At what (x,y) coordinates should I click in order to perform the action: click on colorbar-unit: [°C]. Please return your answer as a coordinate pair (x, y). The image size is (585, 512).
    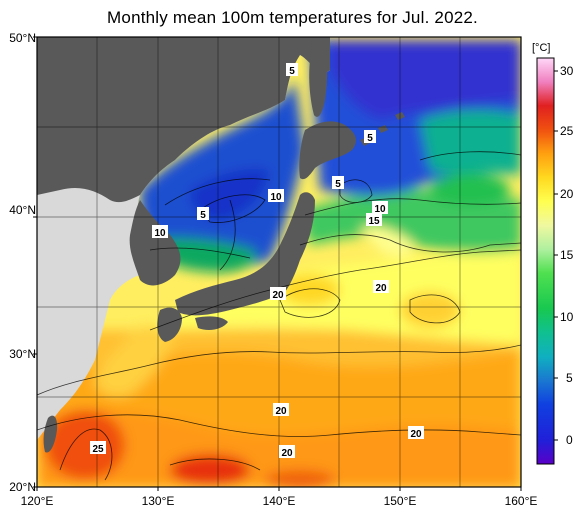
    Looking at the image, I should click on (541, 48).